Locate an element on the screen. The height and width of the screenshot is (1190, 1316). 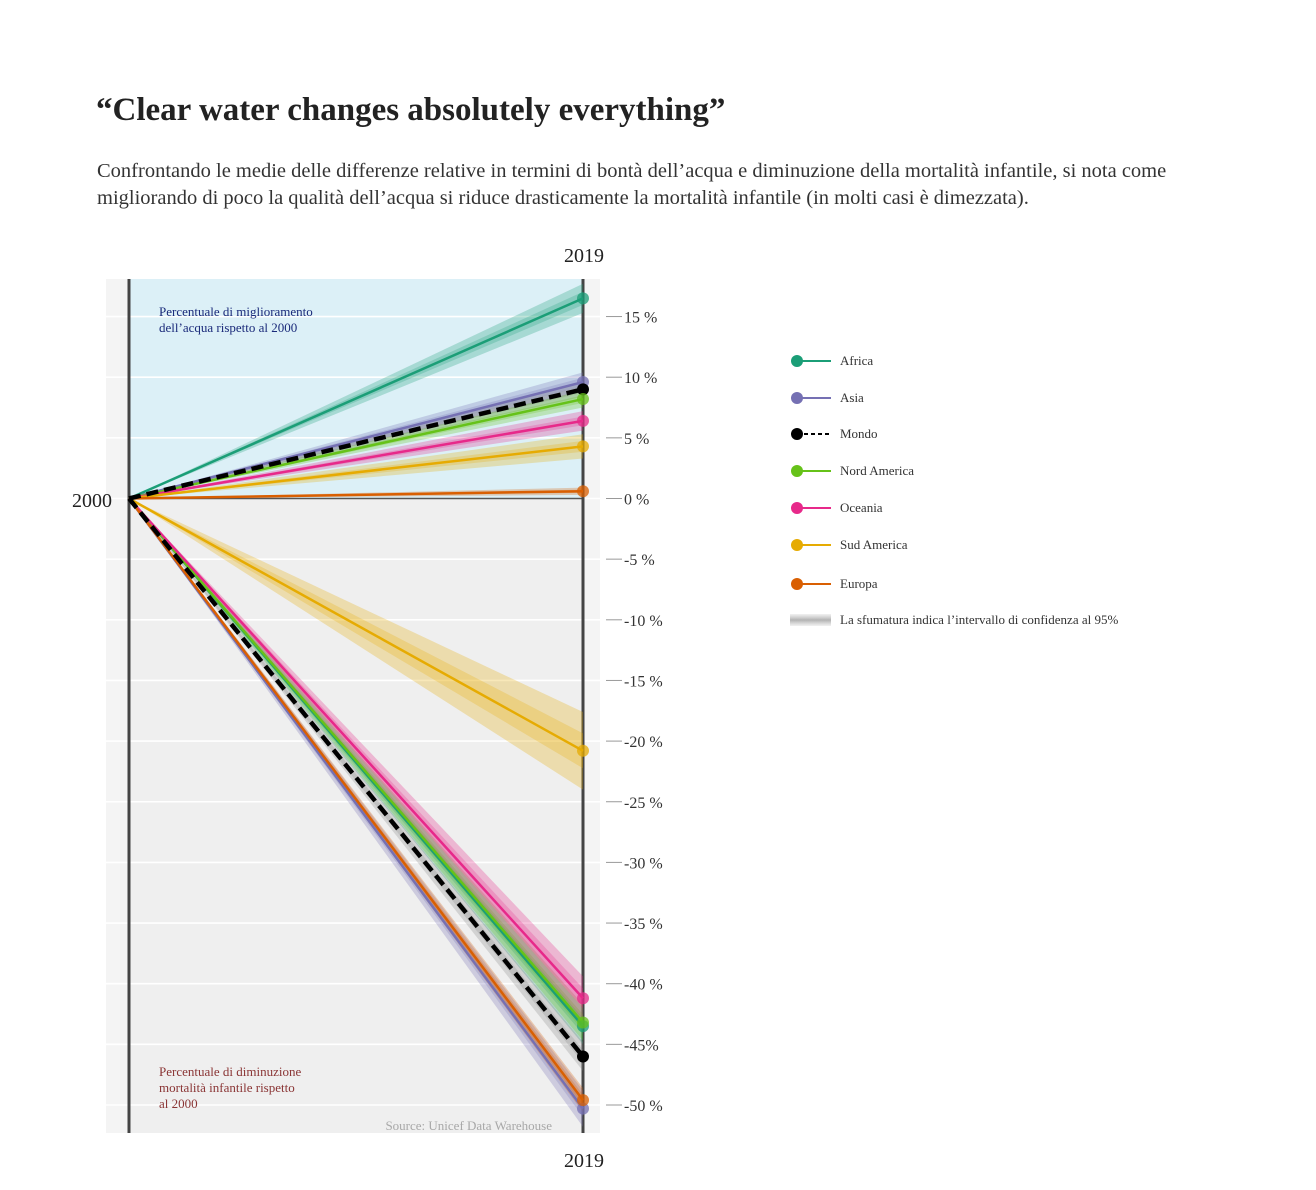
y-tick-label: -45% is located at coordinates (641, 1045).